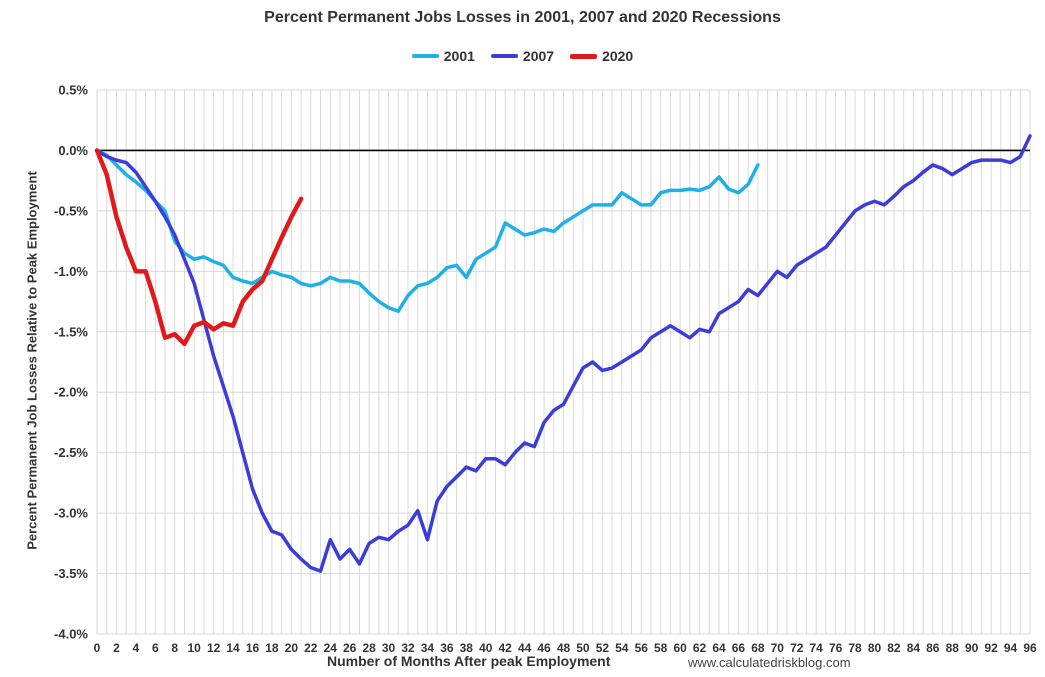 This screenshot has width=1045, height=677. I want to click on x-tick-label: 50, so click(583, 648).